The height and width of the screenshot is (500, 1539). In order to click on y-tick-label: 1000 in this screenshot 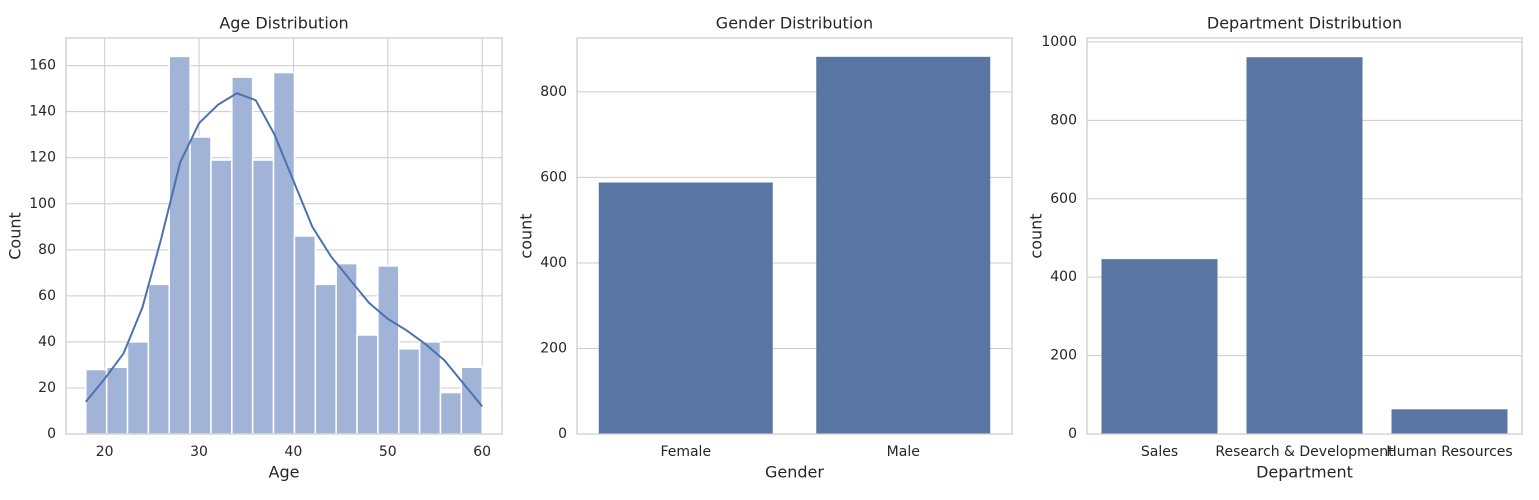, I will do `click(1059, 42)`.